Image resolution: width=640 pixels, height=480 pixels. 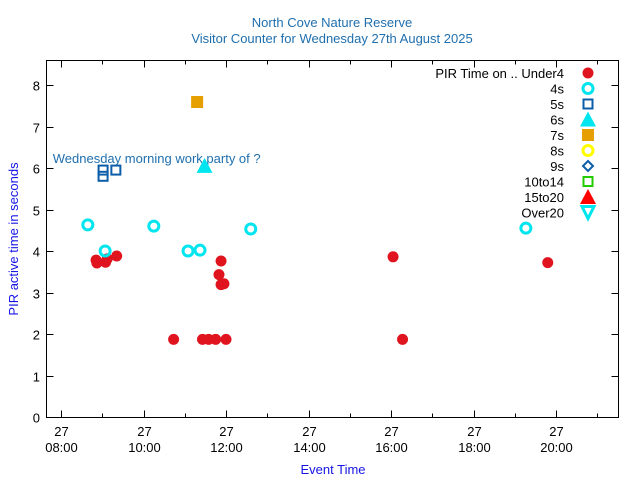 I want to click on legend-label: 4s, so click(x=557, y=89).